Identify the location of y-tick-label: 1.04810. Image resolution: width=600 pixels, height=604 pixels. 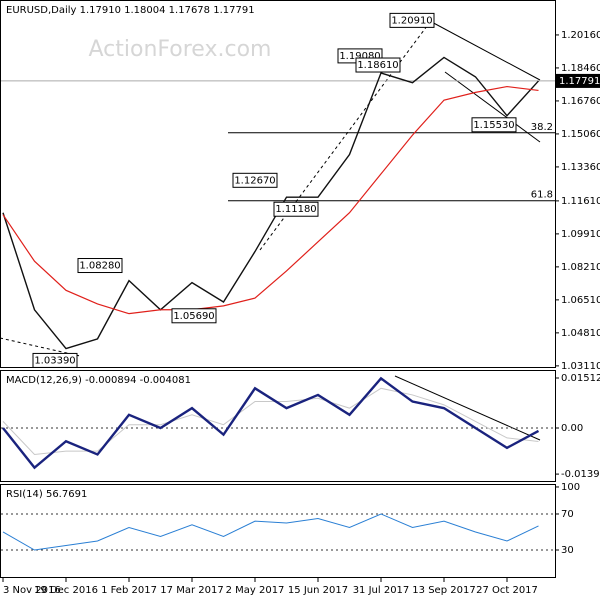
(580, 333).